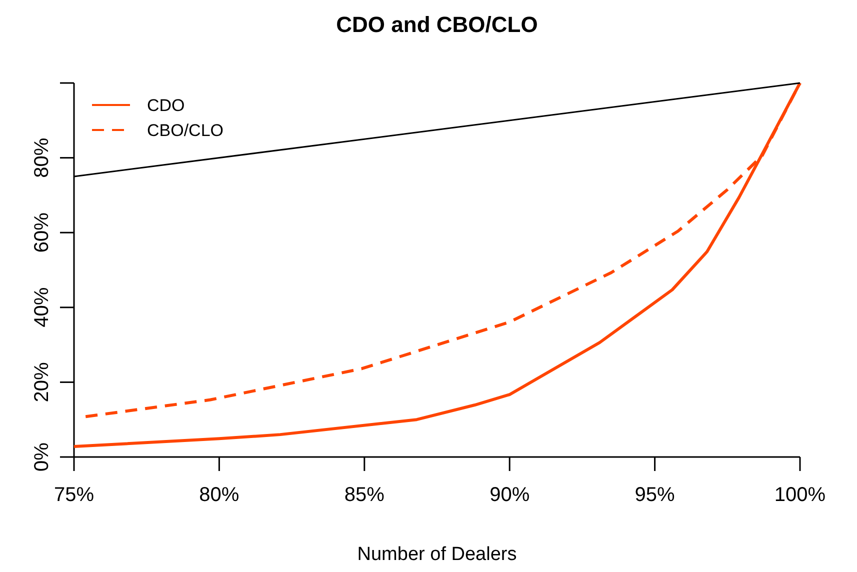 The width and height of the screenshot is (857, 572). Describe the element at coordinates (185, 130) in the screenshot. I see `legend-label: CBO/CLO` at that location.